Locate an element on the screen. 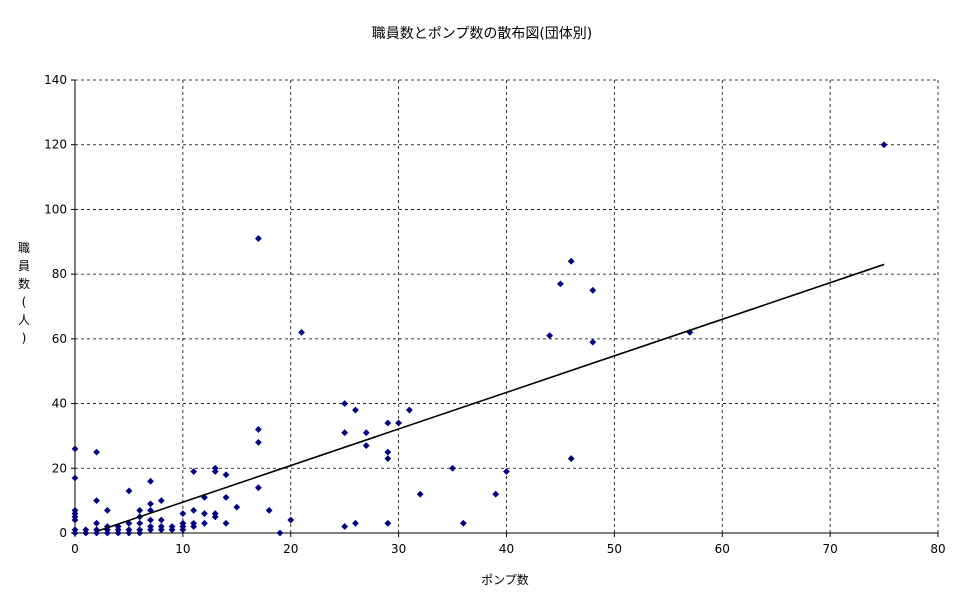  x-tick-label-40: 40 is located at coordinates (506, 549).